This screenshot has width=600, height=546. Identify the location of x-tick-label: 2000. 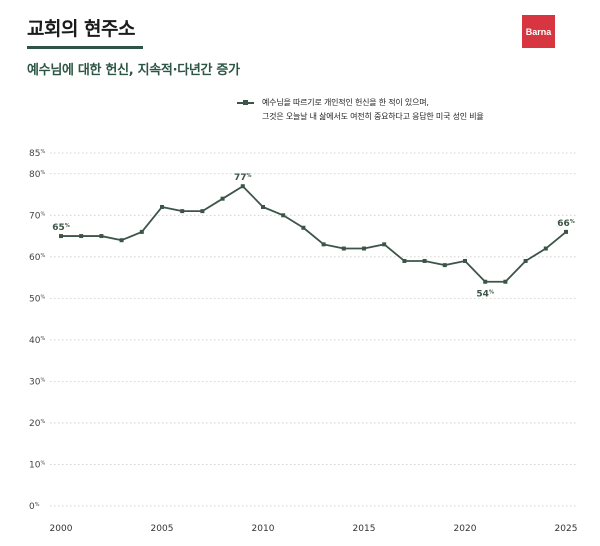
(61, 529).